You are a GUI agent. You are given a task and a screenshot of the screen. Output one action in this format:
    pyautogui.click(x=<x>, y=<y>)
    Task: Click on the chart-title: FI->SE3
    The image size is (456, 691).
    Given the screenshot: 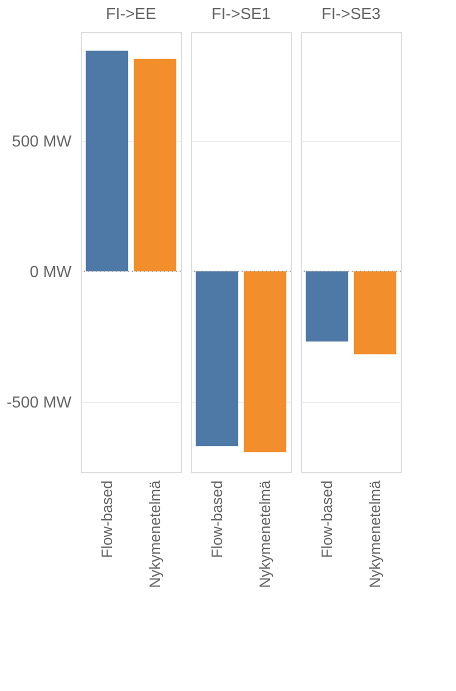 What is the action you would take?
    pyautogui.click(x=351, y=14)
    